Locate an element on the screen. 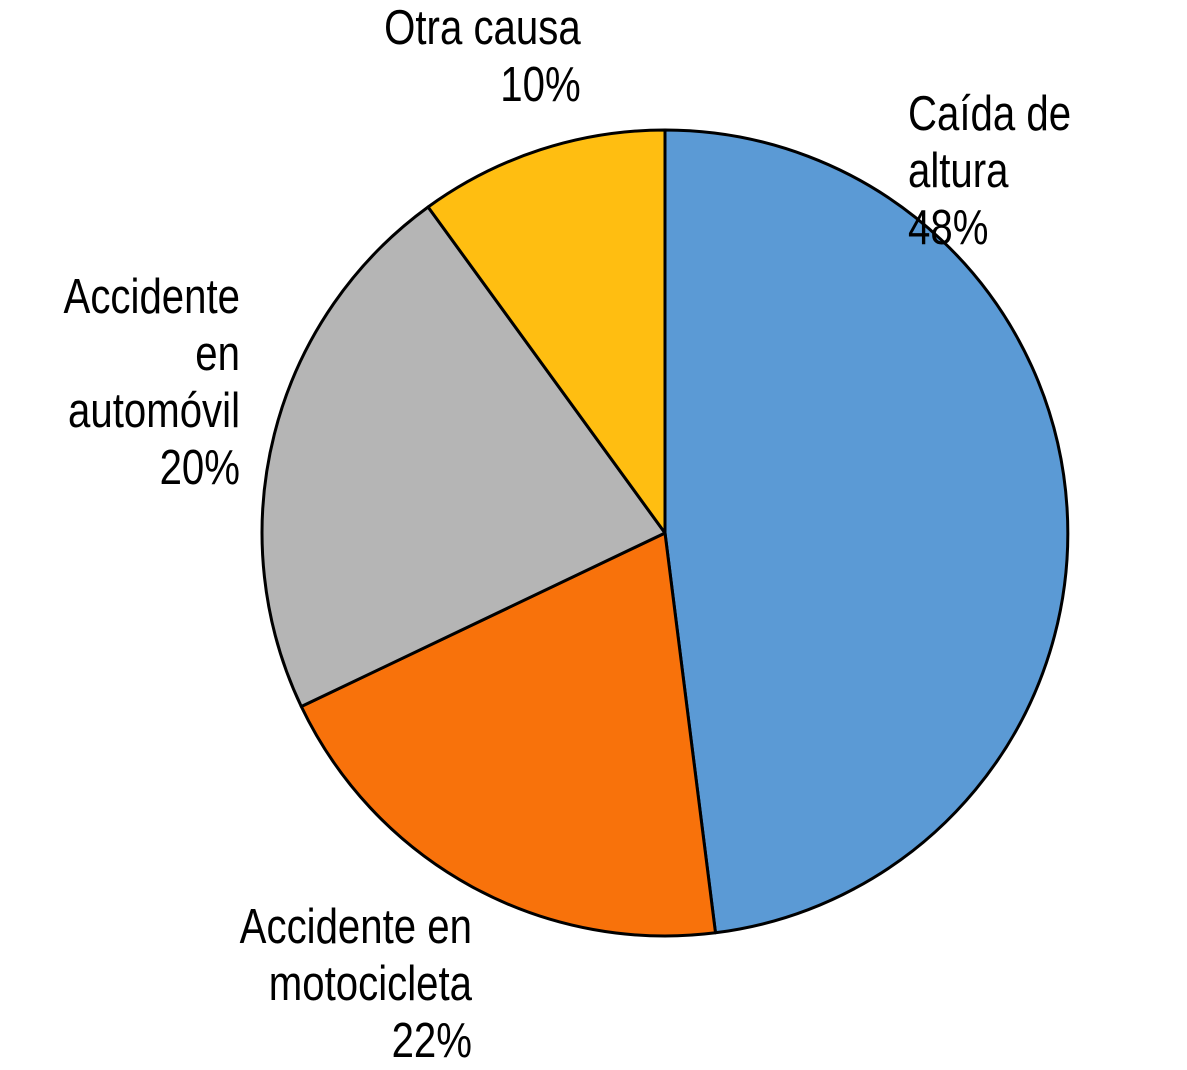 Image resolution: width=1187 pixels, height=1070 pixels. pie-slice-accidente-en-motocicleta is located at coordinates (508, 734).